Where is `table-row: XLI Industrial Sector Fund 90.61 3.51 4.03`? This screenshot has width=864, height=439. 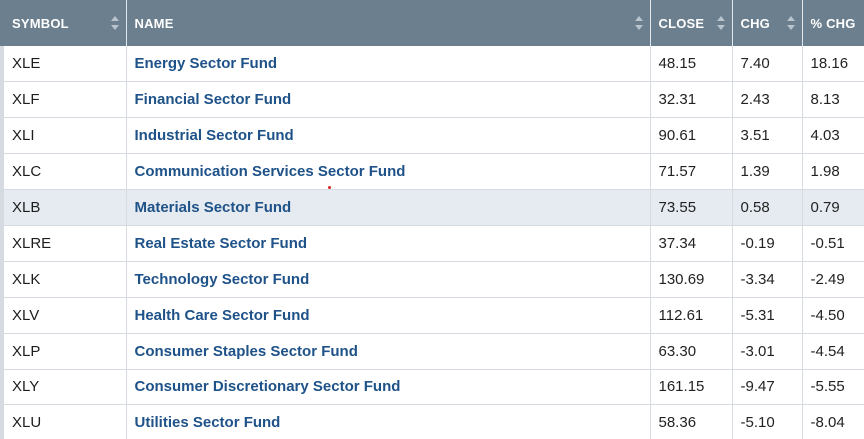 table-row: XLI Industrial Sector Fund 90.61 3.51 4.03 is located at coordinates (432, 136).